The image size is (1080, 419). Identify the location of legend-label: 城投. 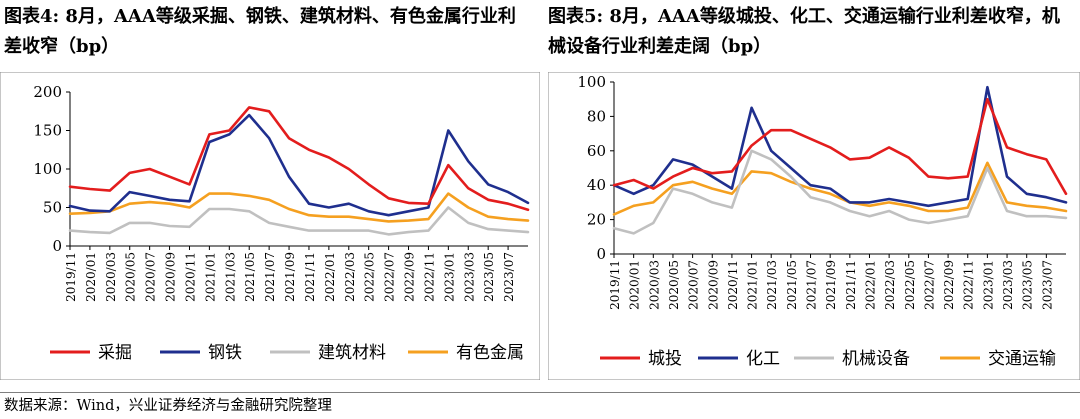
(665, 359).